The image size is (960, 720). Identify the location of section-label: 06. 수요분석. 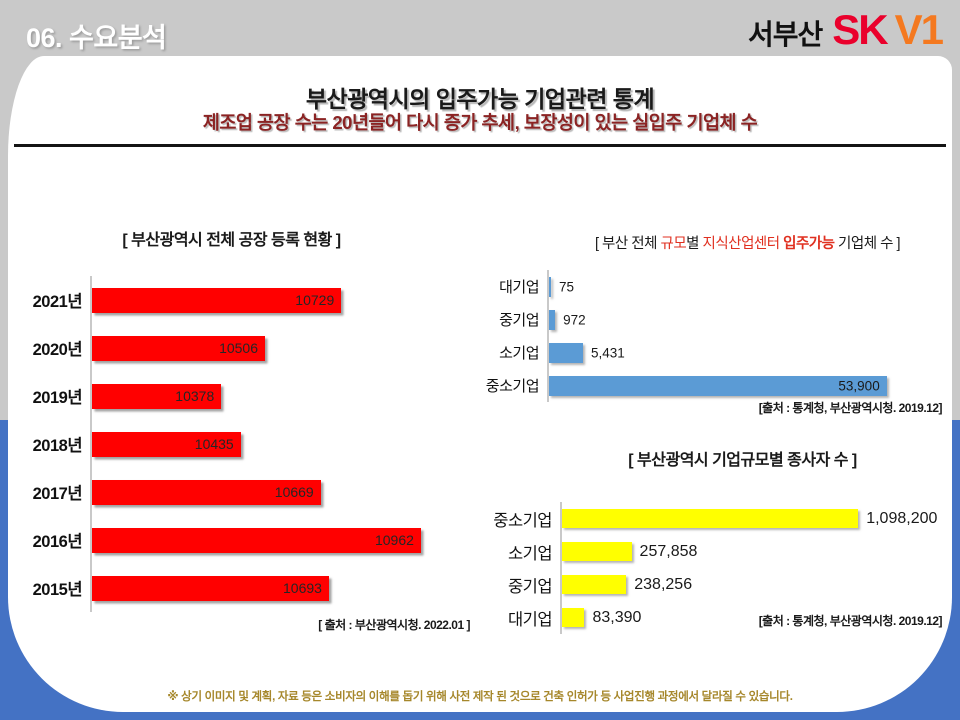
(96, 38).